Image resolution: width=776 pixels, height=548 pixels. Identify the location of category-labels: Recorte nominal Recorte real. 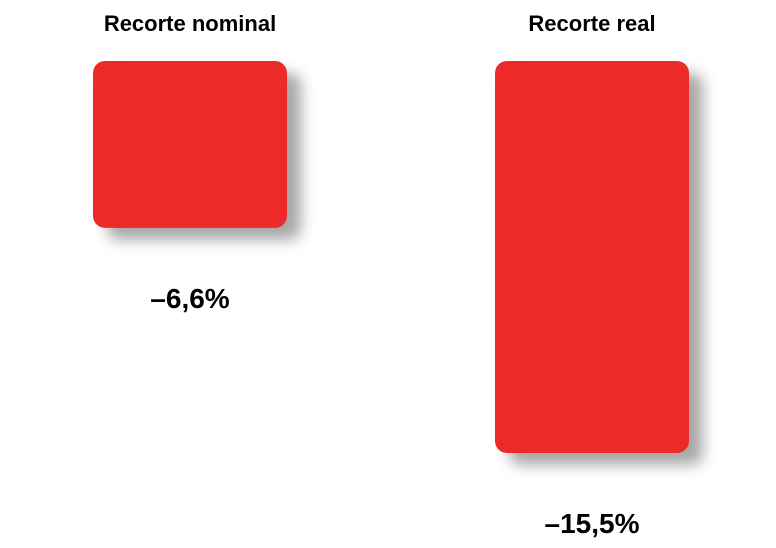
(380, 23).